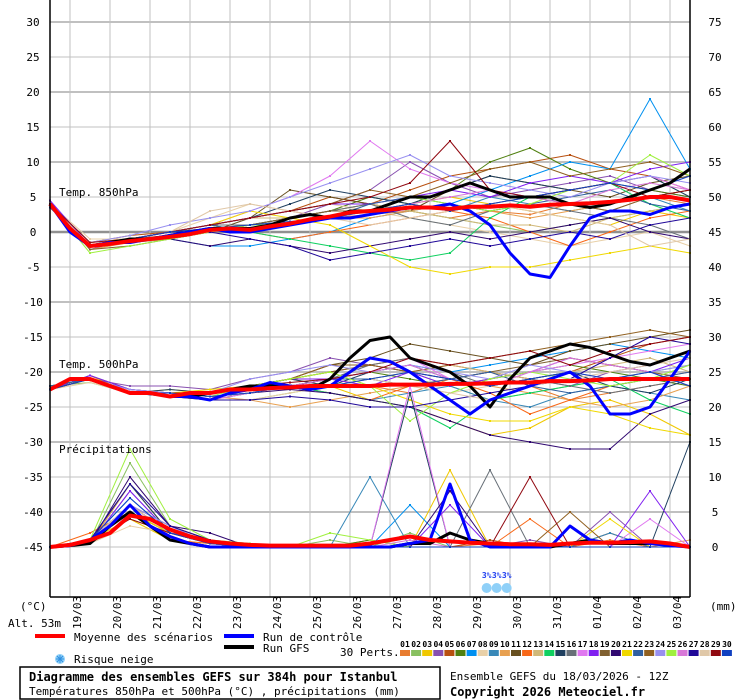 This screenshot has height=700, width=740. What do you see at coordinates (572, 644) in the screenshot?
I see `member-legend-id: 16` at bounding box center [572, 644].